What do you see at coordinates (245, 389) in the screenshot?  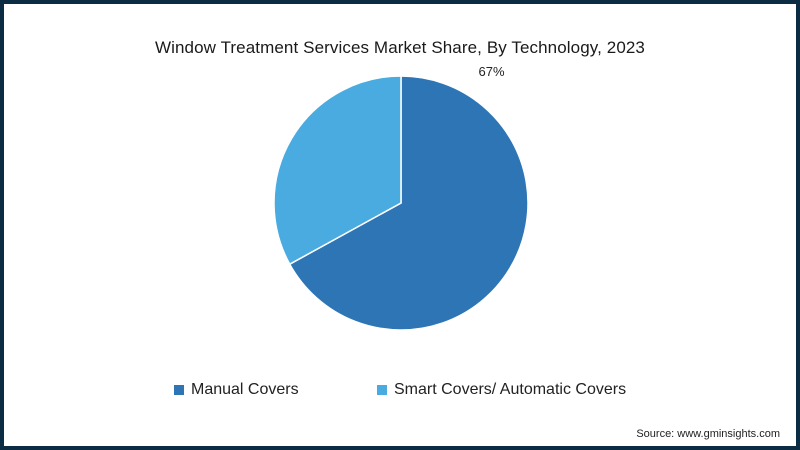 I see `legend-label-manual-covers: Manual Covers` at bounding box center [245, 389].